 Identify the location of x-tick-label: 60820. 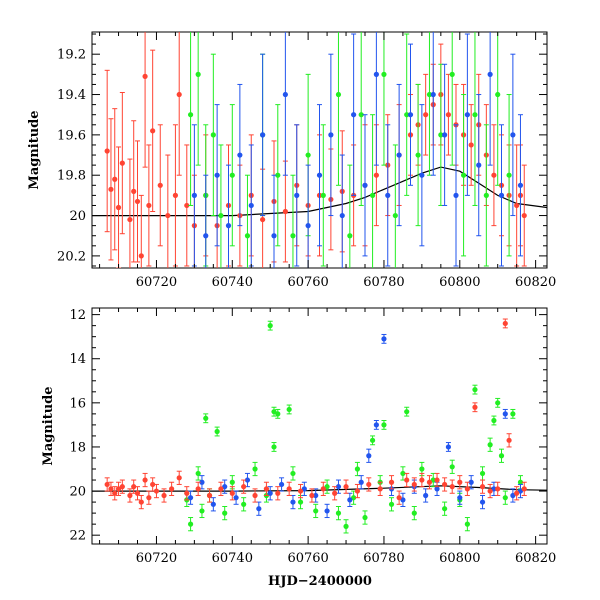
(535, 558).